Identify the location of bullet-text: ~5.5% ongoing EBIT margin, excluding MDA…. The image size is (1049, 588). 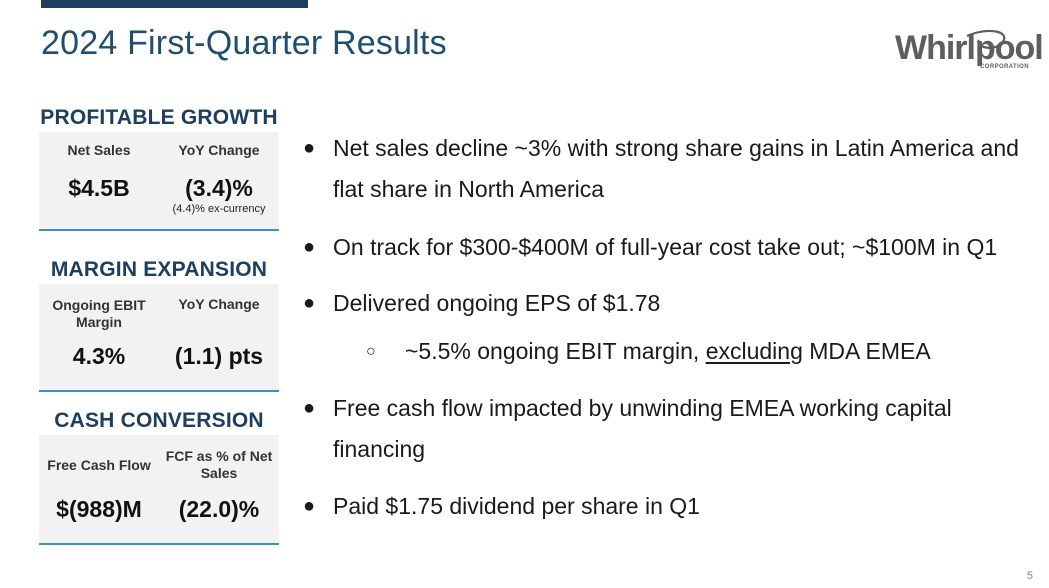
(715, 351).